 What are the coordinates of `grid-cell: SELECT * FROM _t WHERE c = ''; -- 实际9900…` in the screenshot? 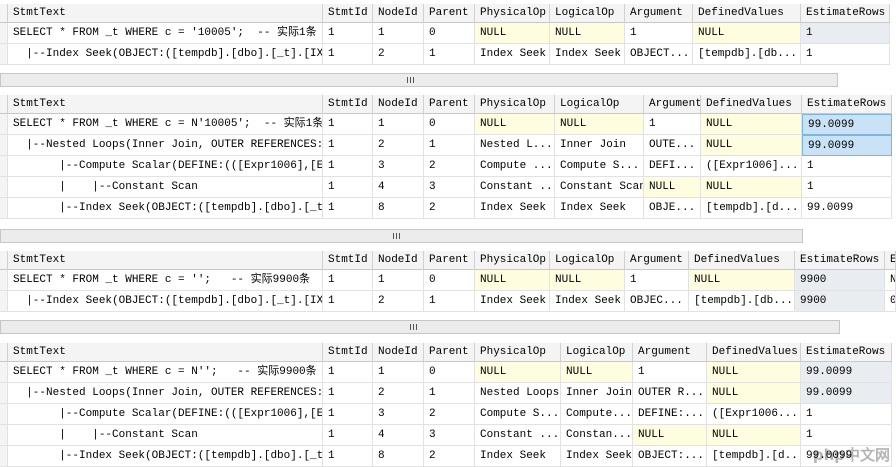 It's located at (165, 280).